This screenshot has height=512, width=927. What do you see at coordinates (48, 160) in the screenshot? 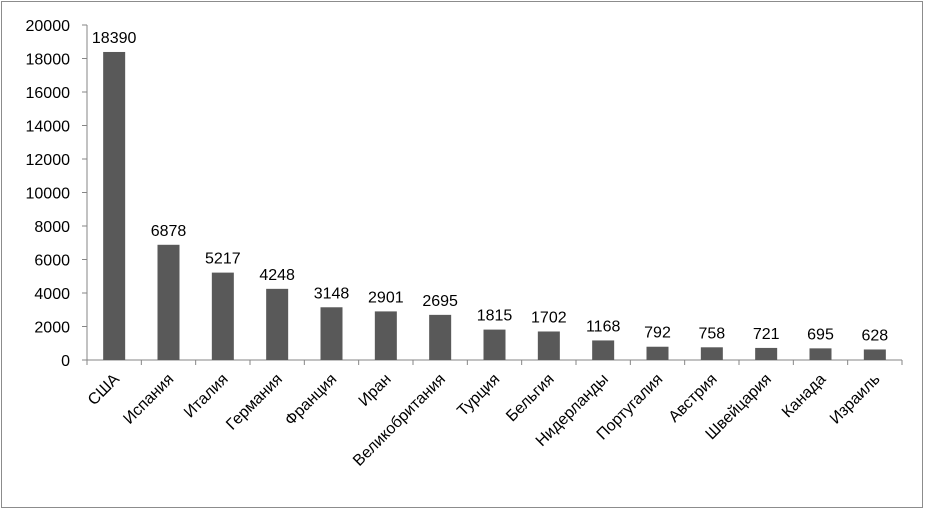
I see `y-tick-label: 12000` at bounding box center [48, 160].